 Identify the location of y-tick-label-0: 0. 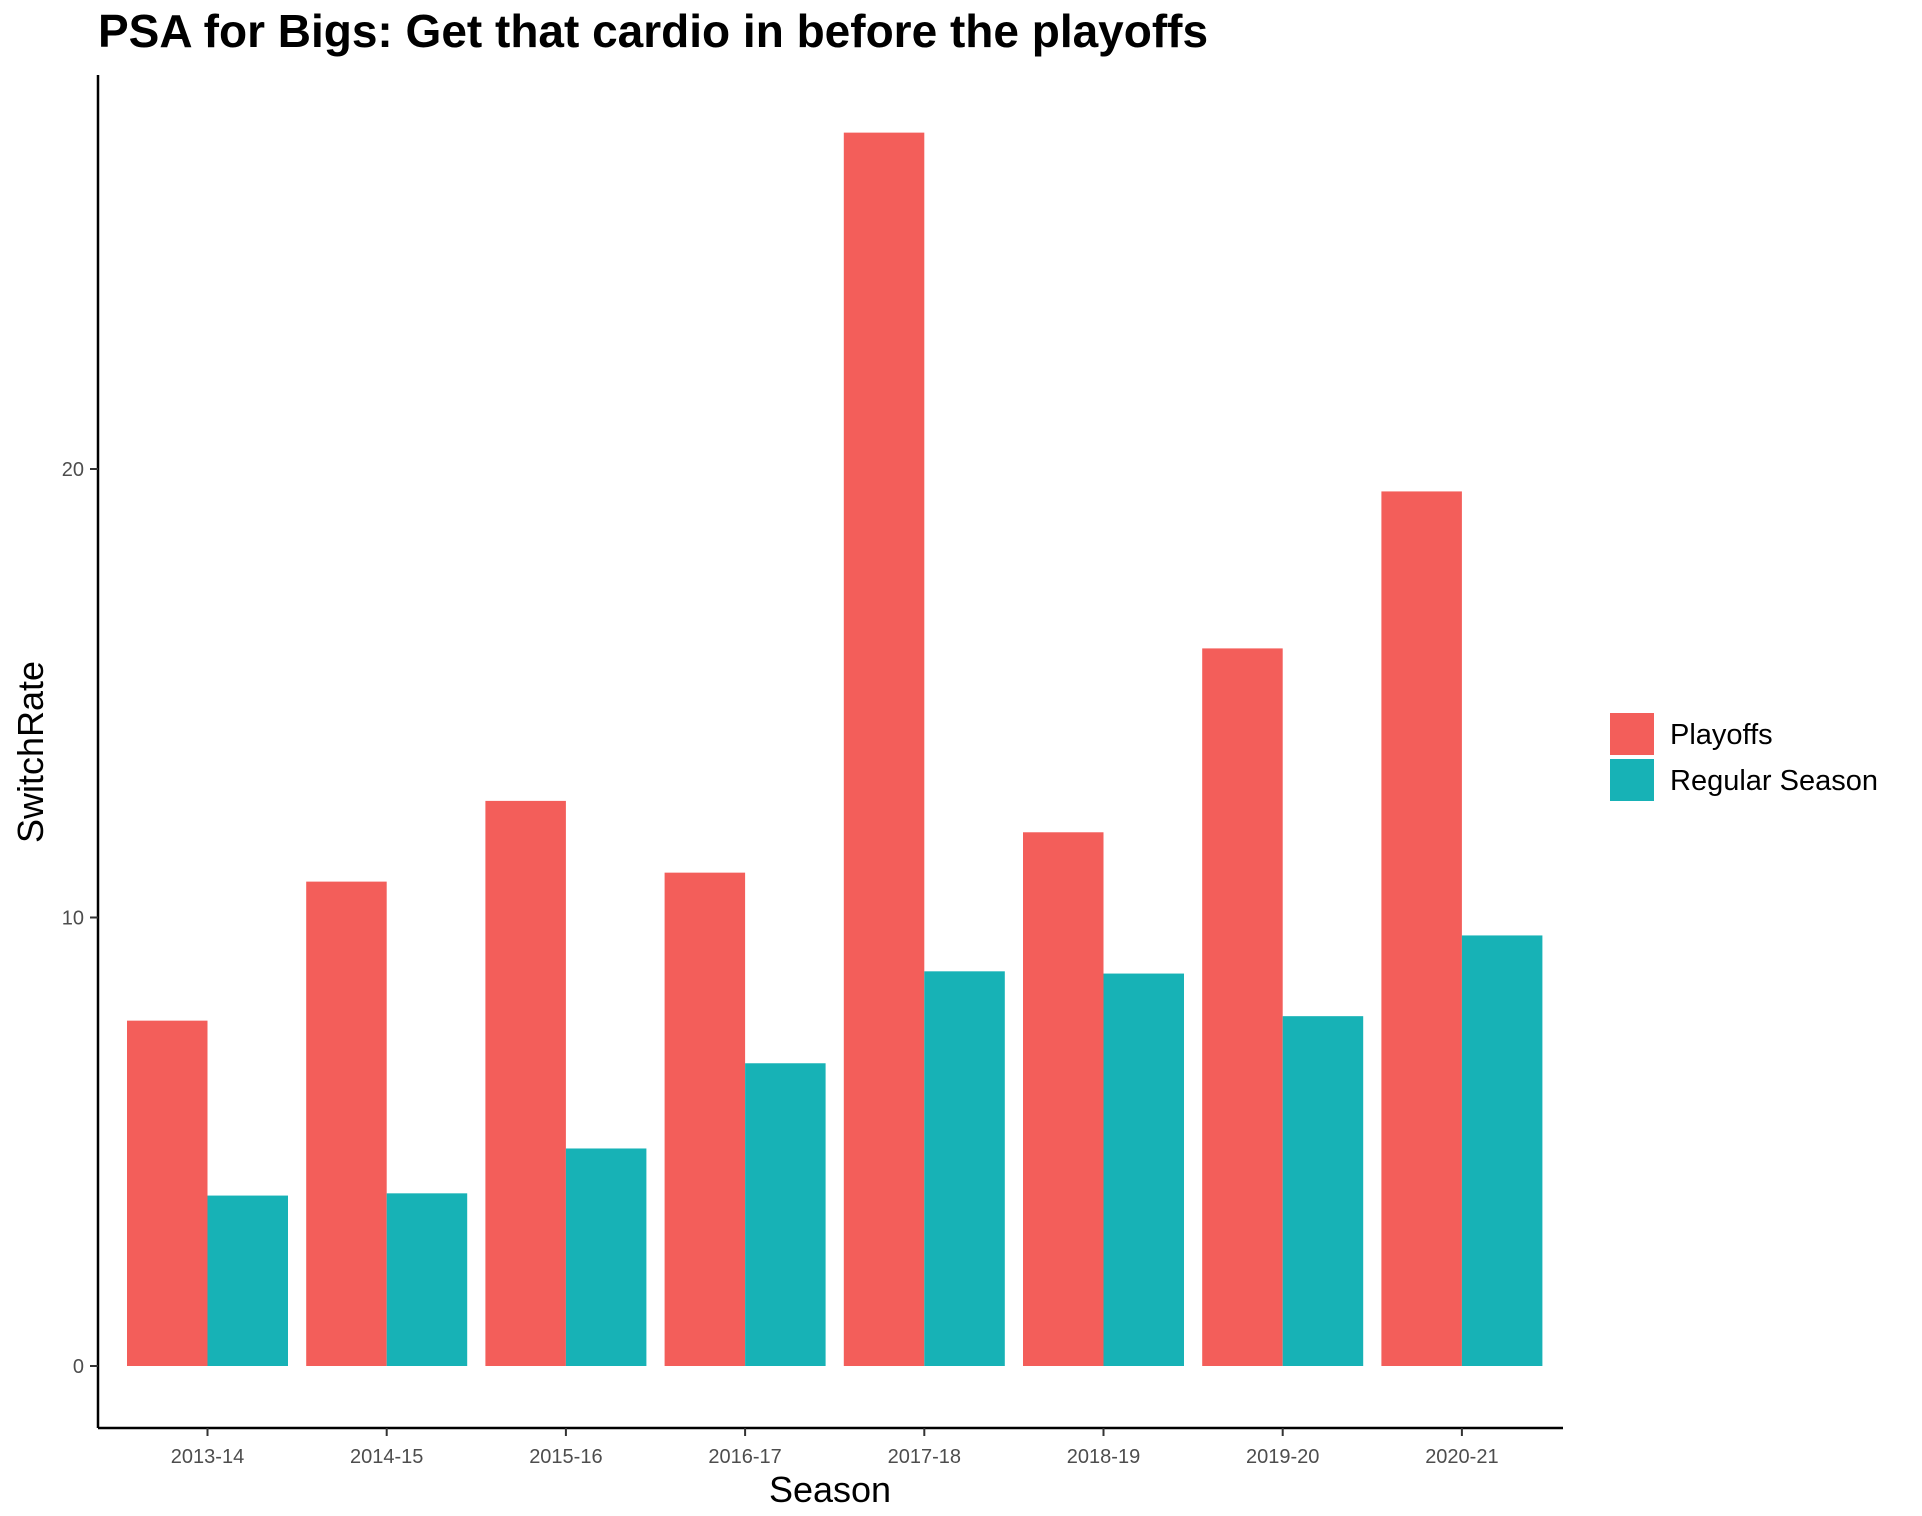
(78, 1367).